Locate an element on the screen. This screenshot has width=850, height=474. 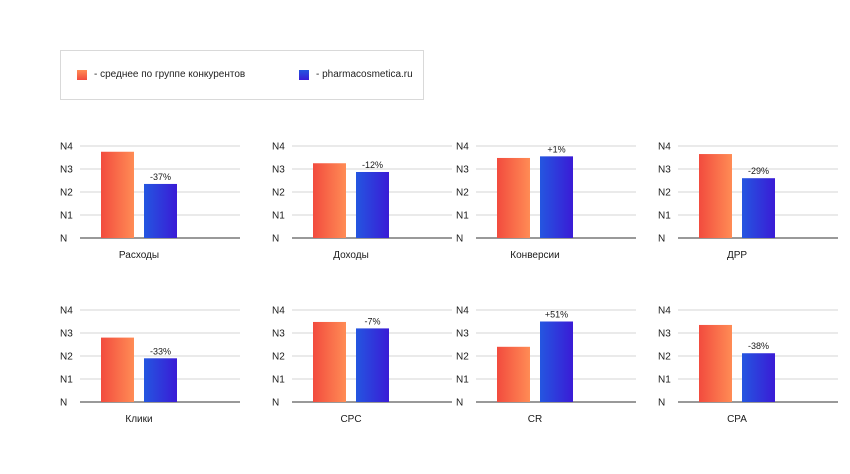
change-label: +51% is located at coordinates (556, 315).